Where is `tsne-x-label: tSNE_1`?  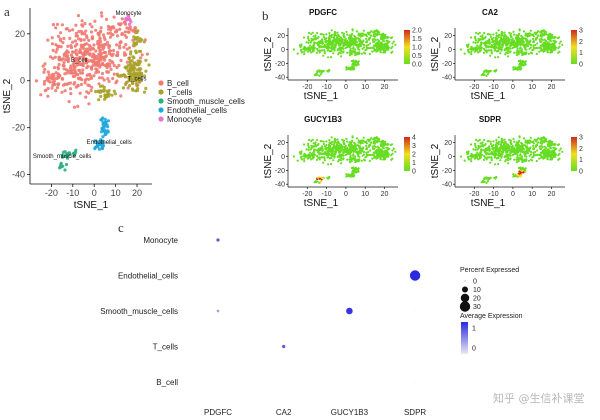
tsne-x-label: tSNE_1 is located at coordinates (91, 205).